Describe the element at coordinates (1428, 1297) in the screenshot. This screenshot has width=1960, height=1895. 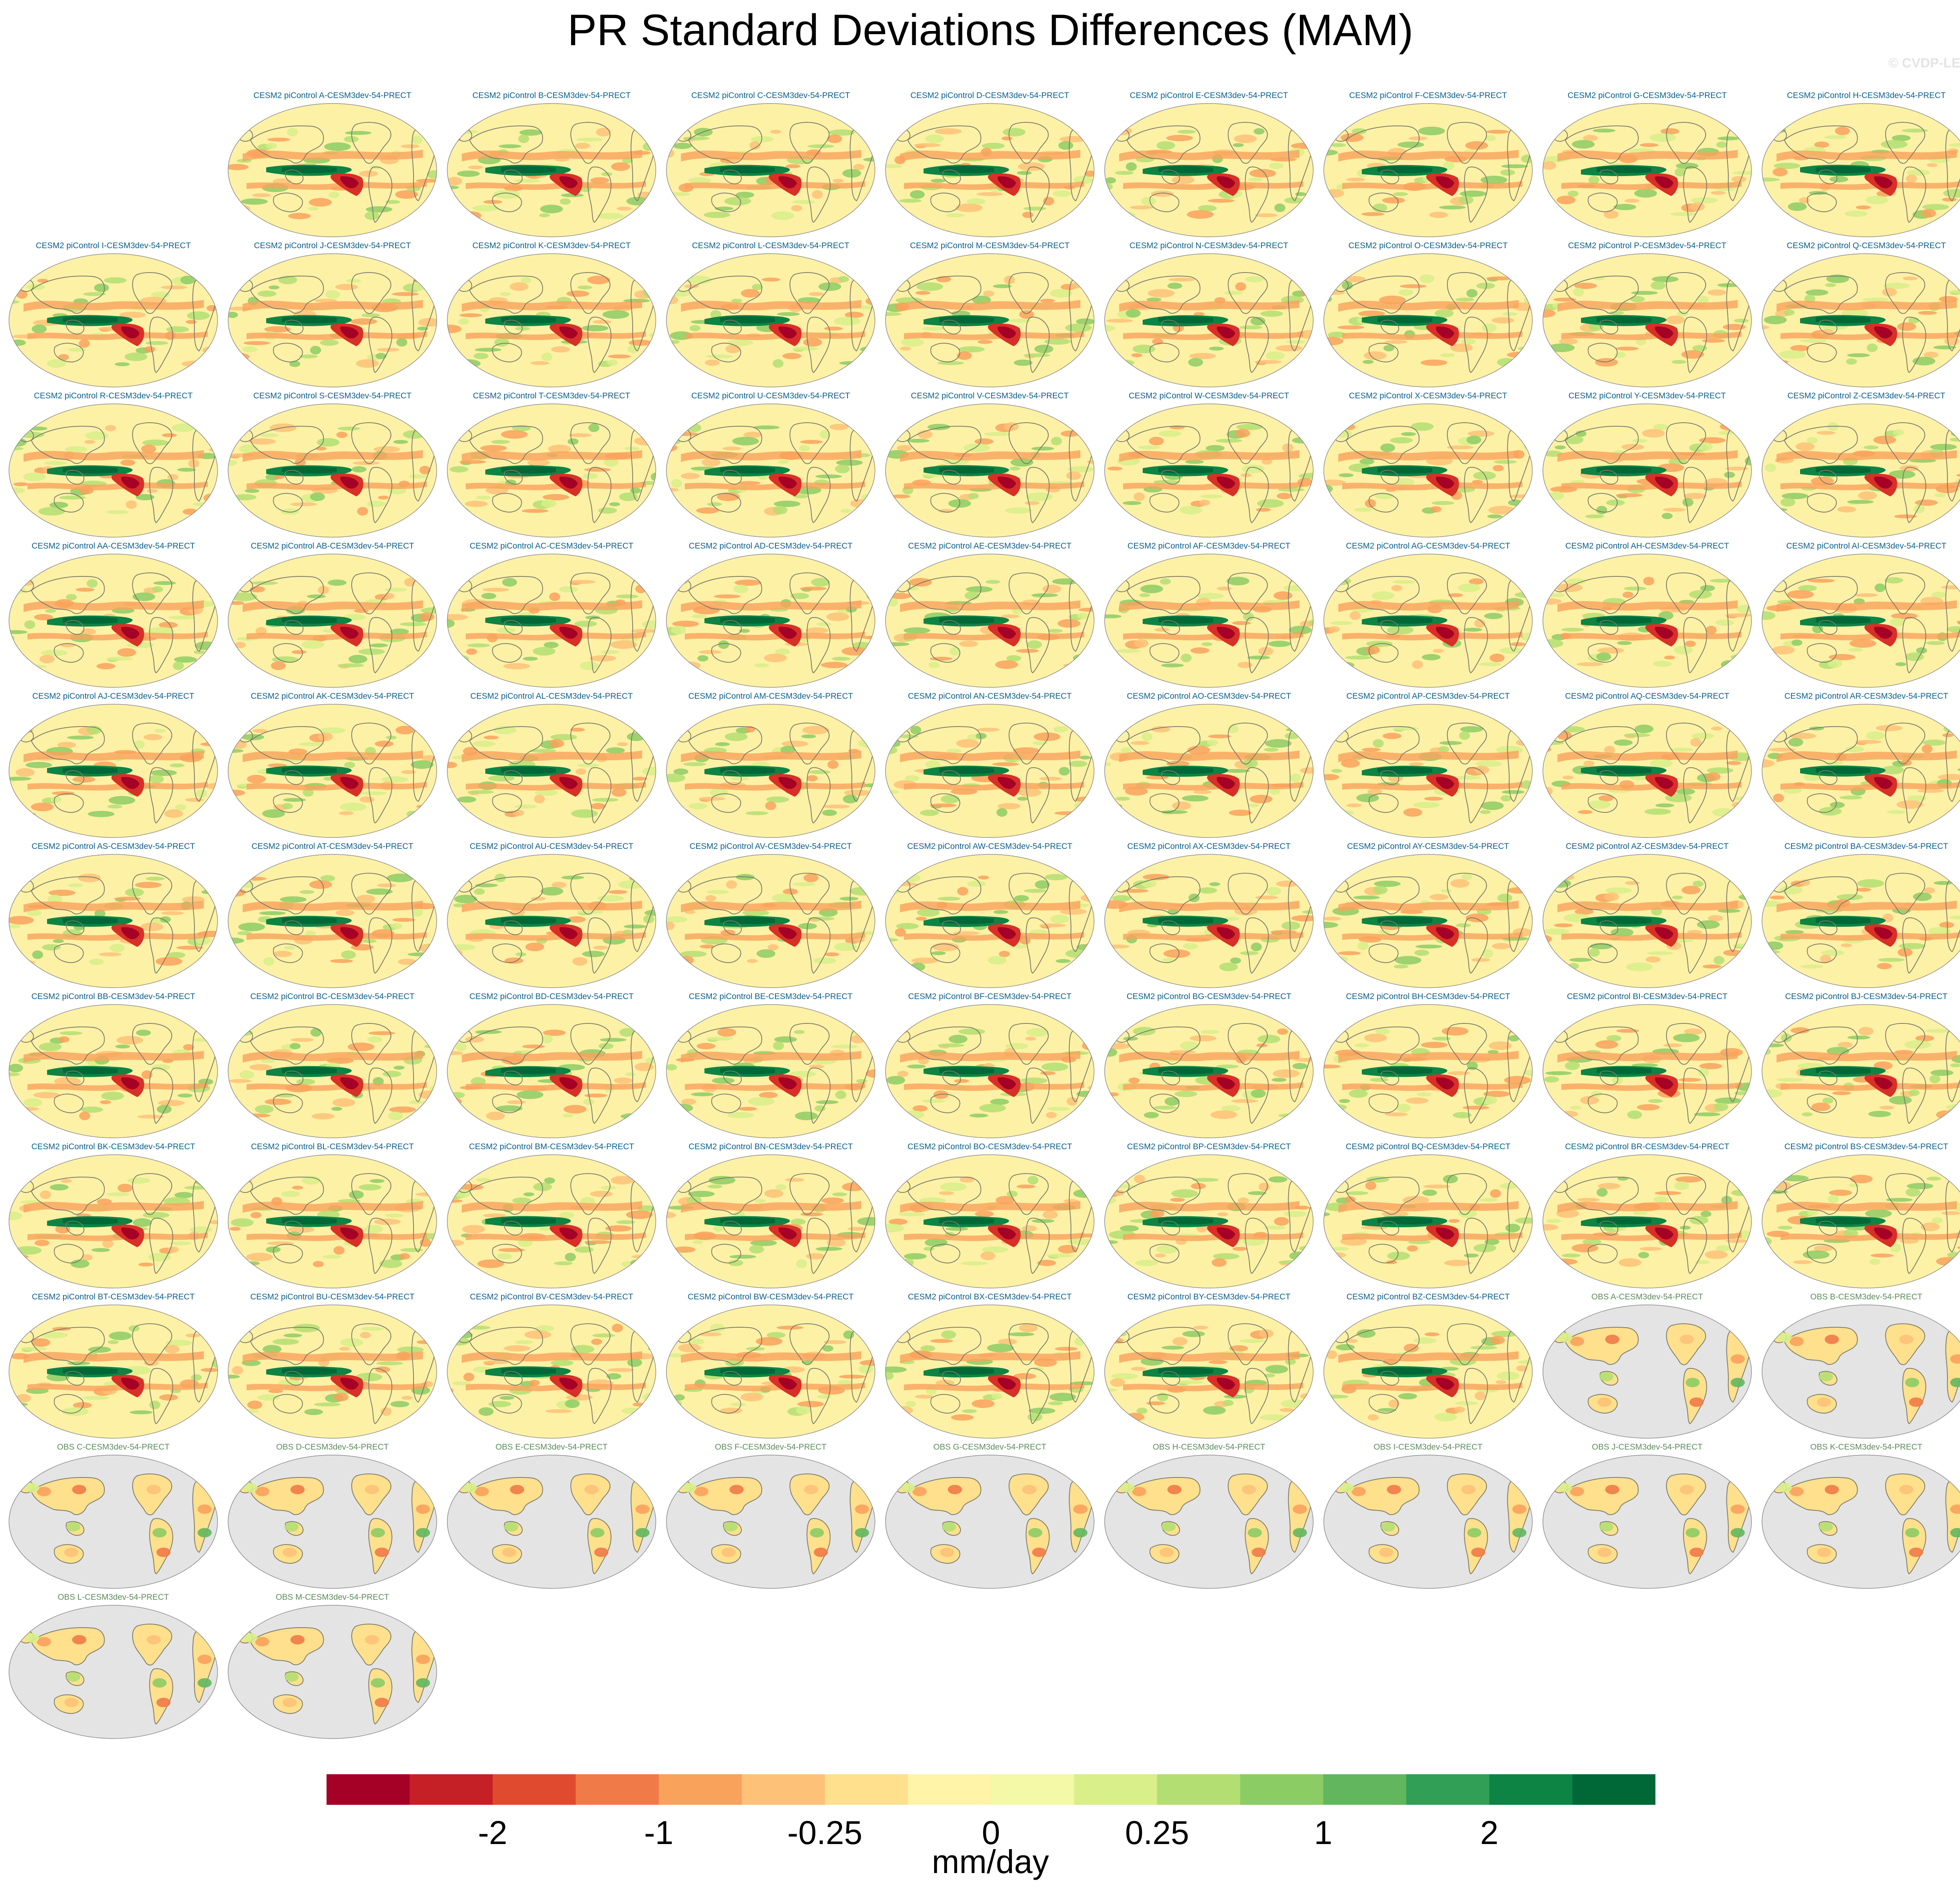
I see `panel-title: CESM2 piControl BZ-CESM3dev-54-PRECT` at that location.